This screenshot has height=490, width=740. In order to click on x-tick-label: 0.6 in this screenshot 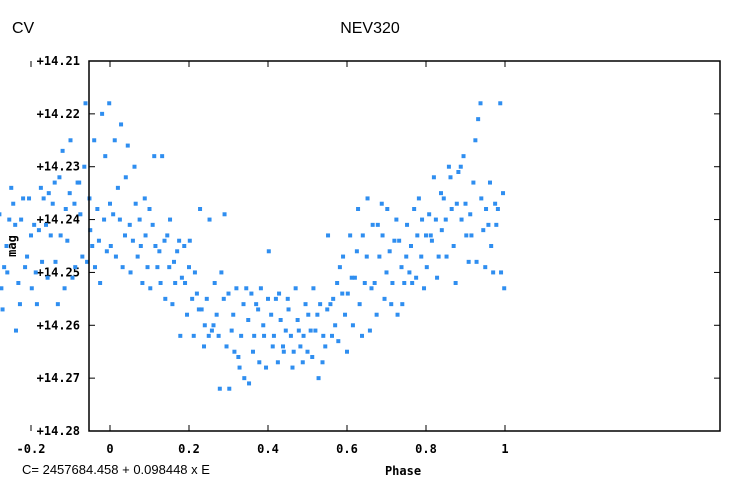, I will do `click(347, 449)`.